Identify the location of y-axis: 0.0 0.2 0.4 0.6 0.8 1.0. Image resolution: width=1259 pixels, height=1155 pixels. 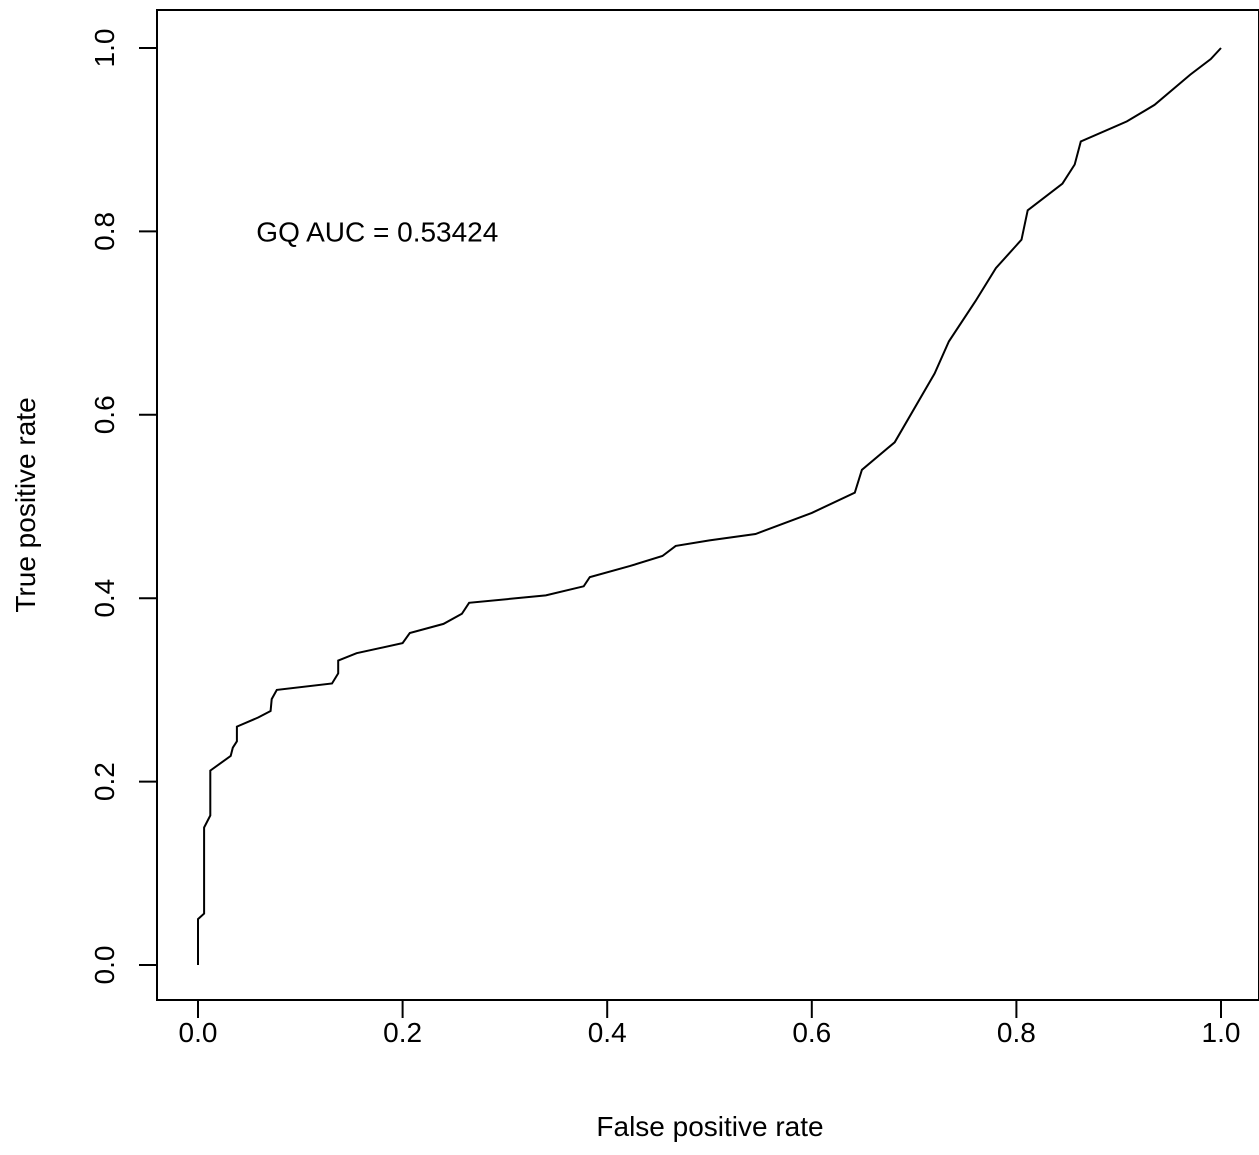
(123, 507).